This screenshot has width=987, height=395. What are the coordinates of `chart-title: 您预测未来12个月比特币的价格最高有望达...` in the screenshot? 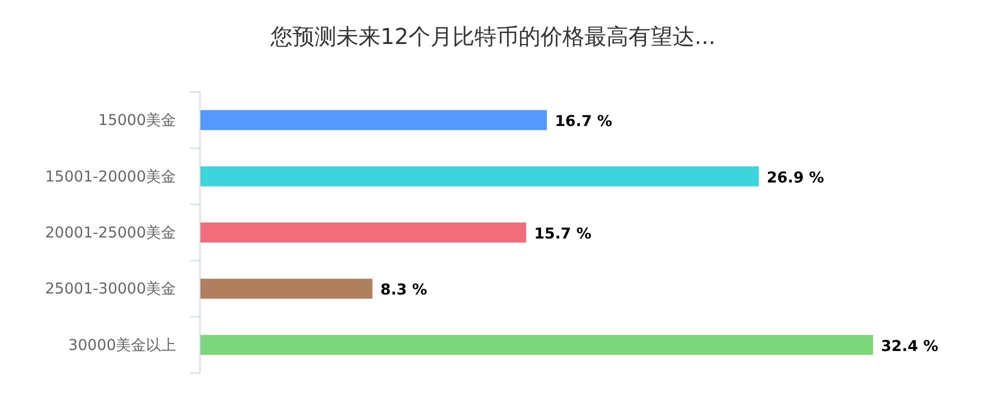 It's located at (493, 37).